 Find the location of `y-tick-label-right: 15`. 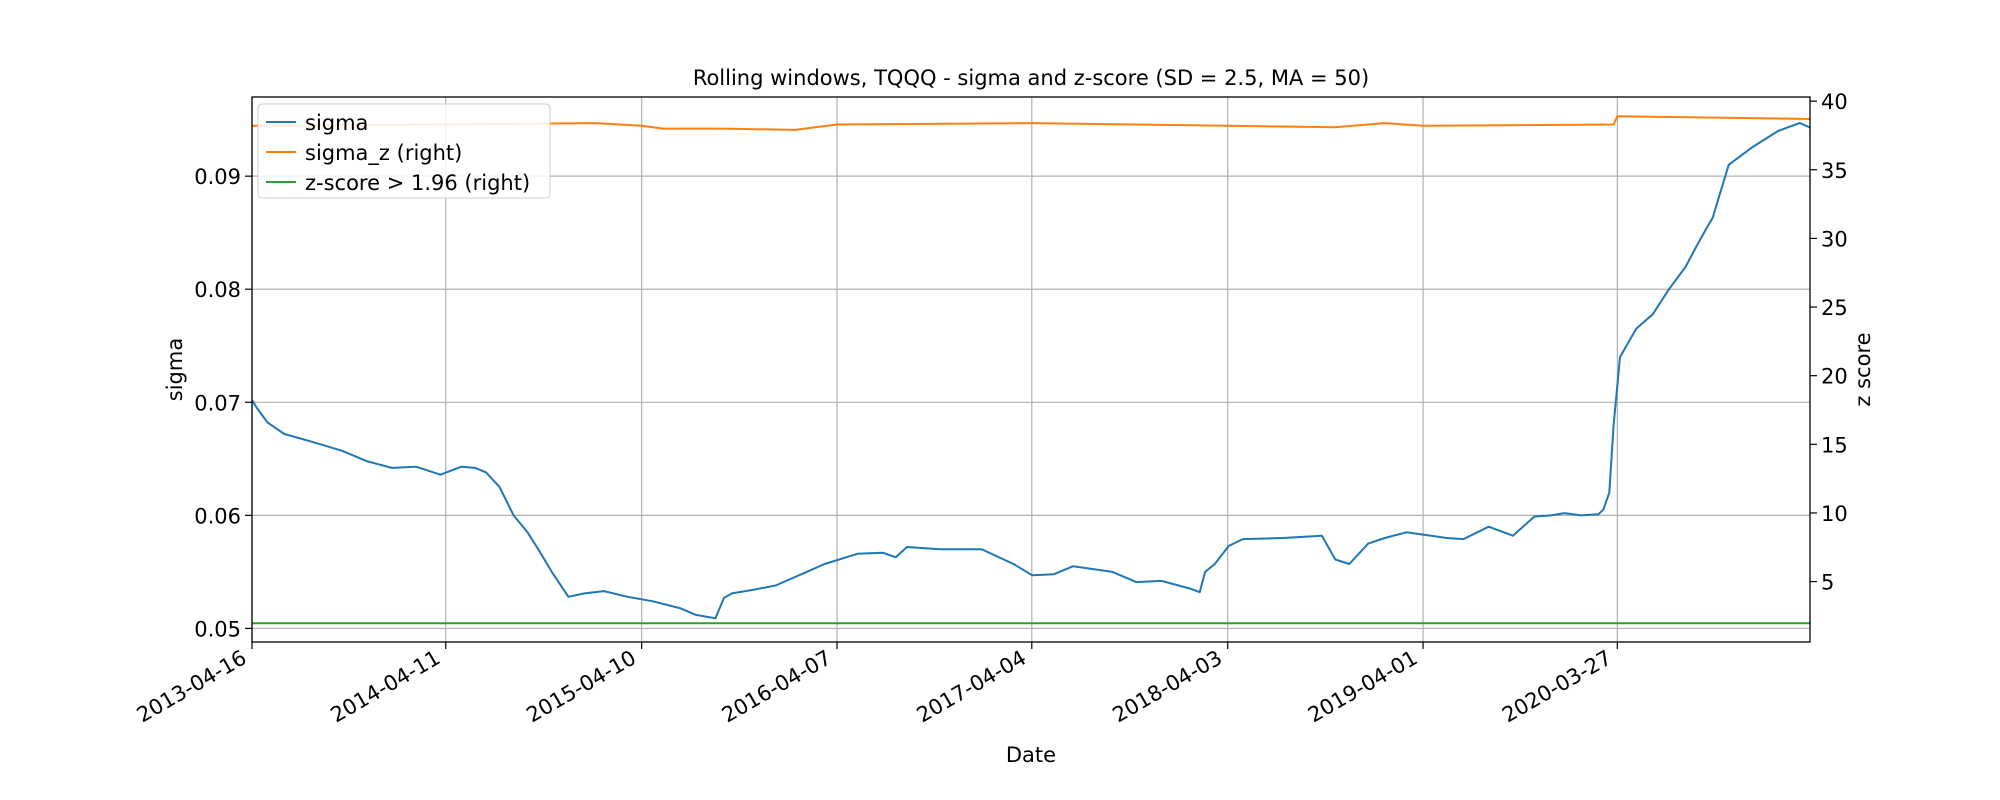

y-tick-label-right: 15 is located at coordinates (1834, 445).